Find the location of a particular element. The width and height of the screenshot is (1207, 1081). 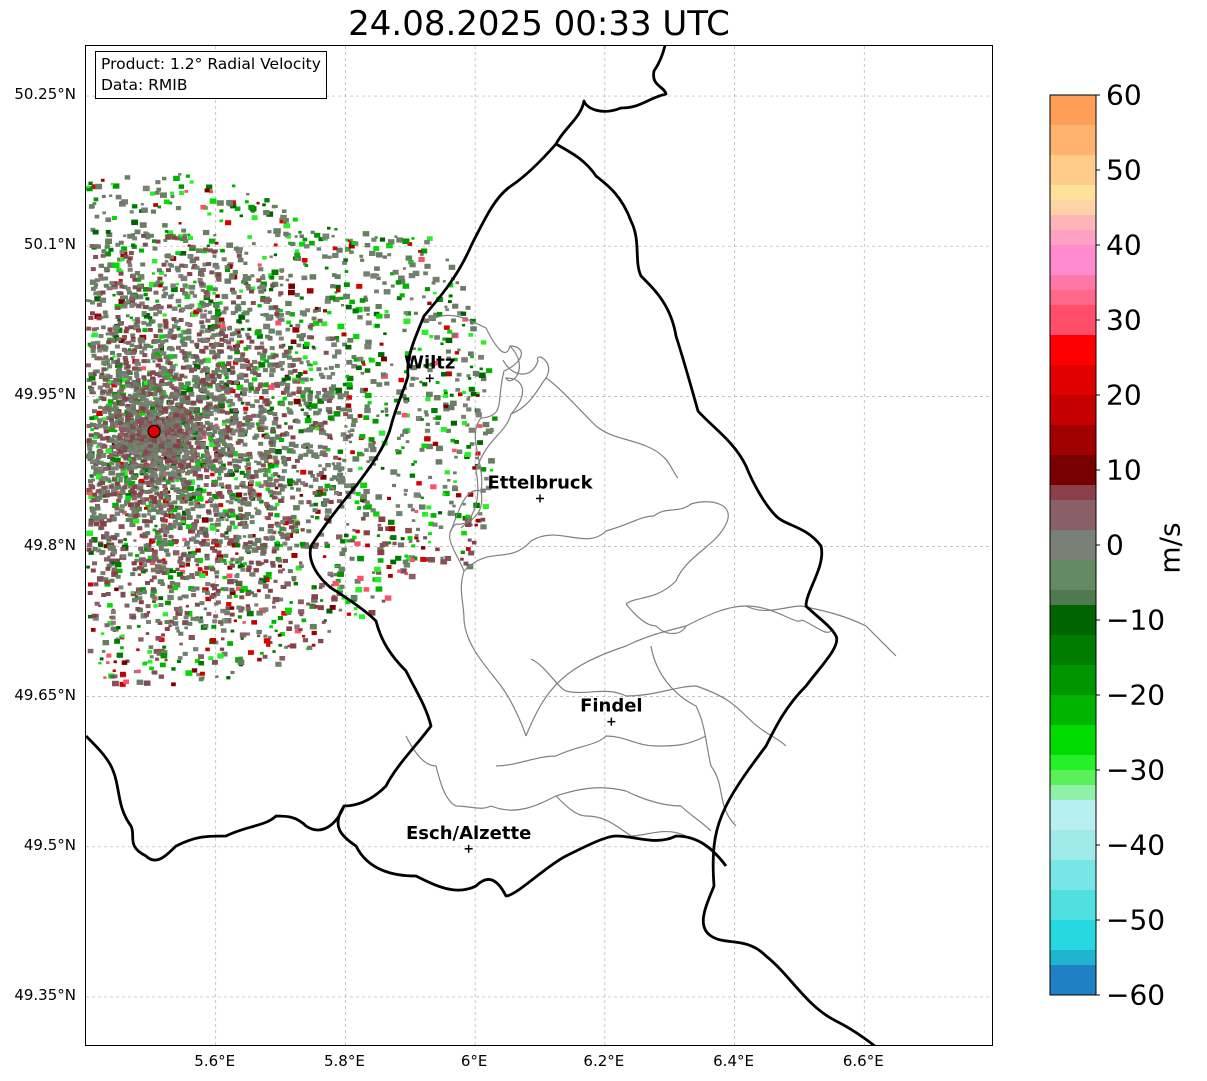

lon-tick-label: 6°E is located at coordinates (474, 1061).